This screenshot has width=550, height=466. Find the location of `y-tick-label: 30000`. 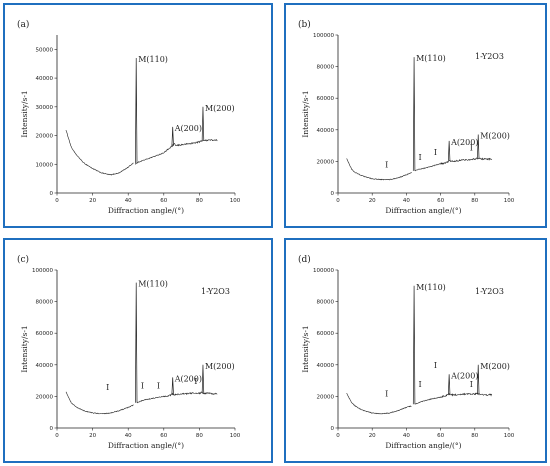

y-tick-label: 30000 is located at coordinates (45, 108).